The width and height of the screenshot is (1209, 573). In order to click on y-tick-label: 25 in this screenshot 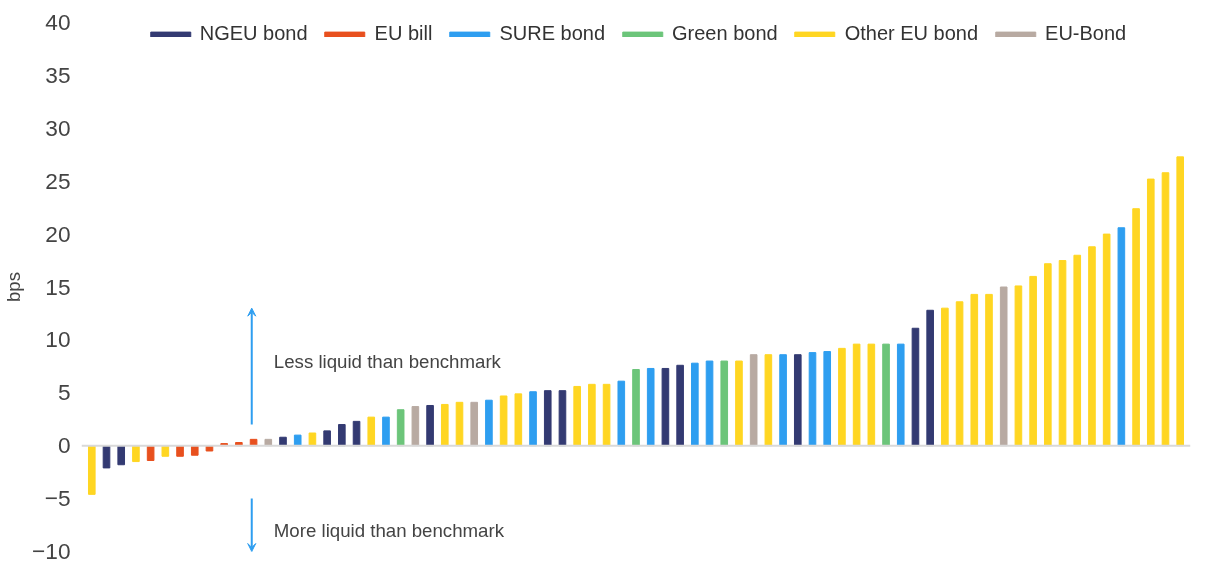, I will do `click(58, 180)`.